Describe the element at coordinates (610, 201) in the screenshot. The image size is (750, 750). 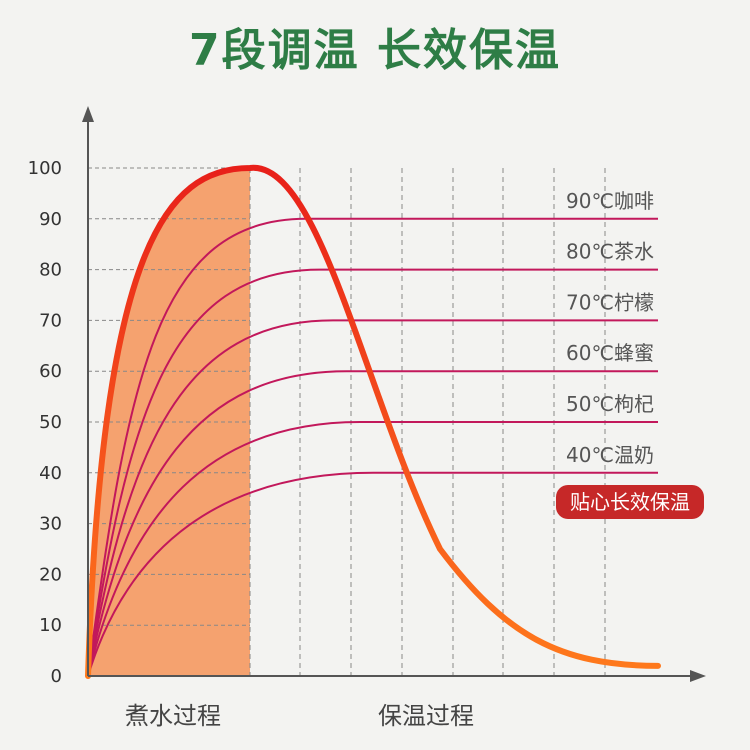
I see `series-label: 90℃咖啡` at that location.